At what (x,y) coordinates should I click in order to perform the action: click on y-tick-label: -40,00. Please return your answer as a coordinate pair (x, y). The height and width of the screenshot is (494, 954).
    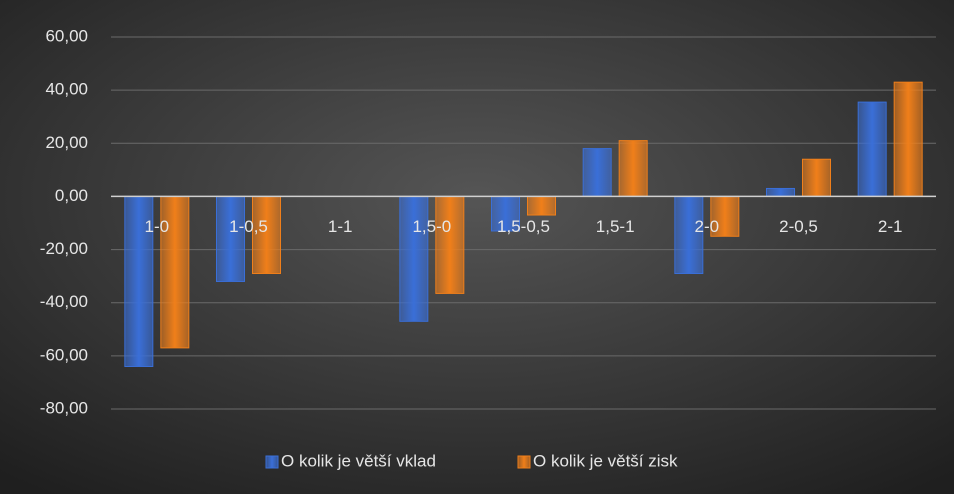
    Looking at the image, I should click on (64, 301).